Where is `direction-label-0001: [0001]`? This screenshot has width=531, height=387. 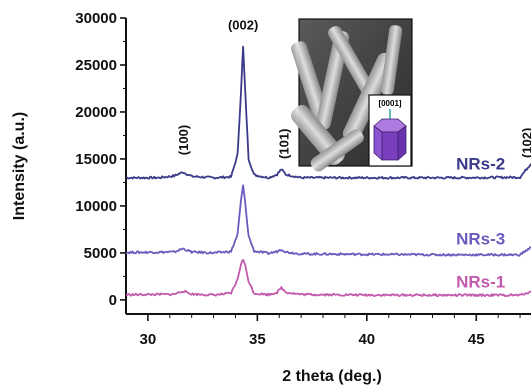
direction-label-0001: [0001] is located at coordinates (389, 103).